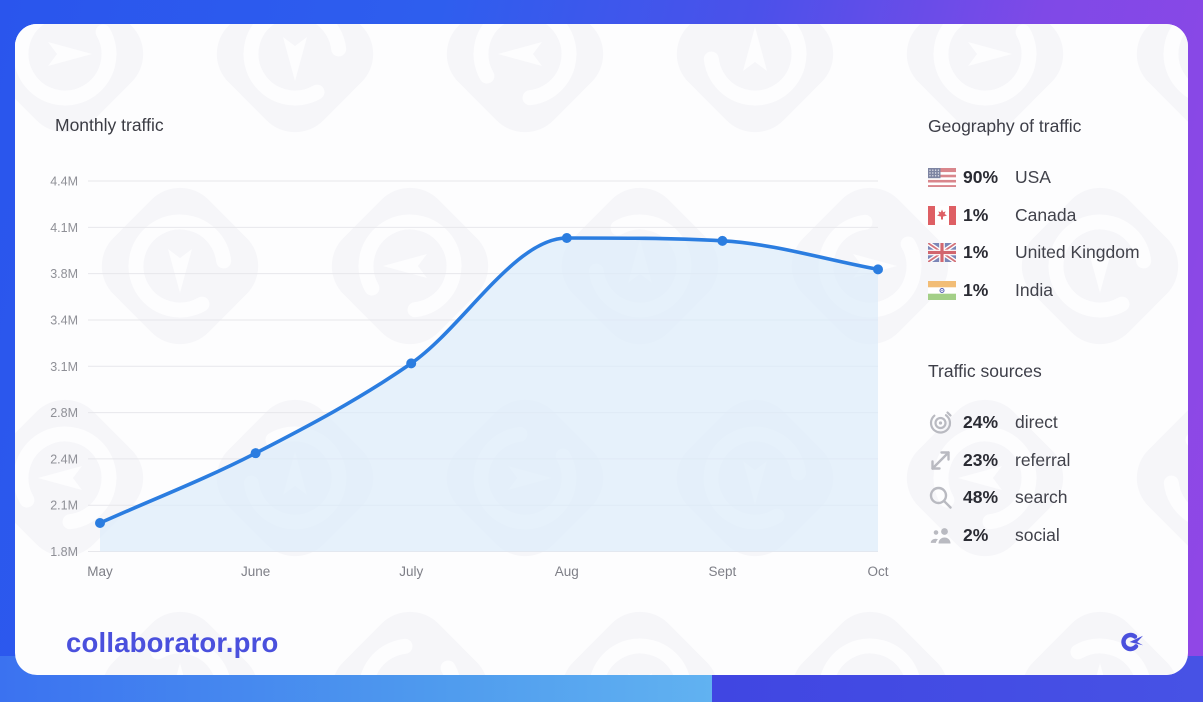  What do you see at coordinates (64, 506) in the screenshot?
I see `y-axis-tick-label: 2.1M` at bounding box center [64, 506].